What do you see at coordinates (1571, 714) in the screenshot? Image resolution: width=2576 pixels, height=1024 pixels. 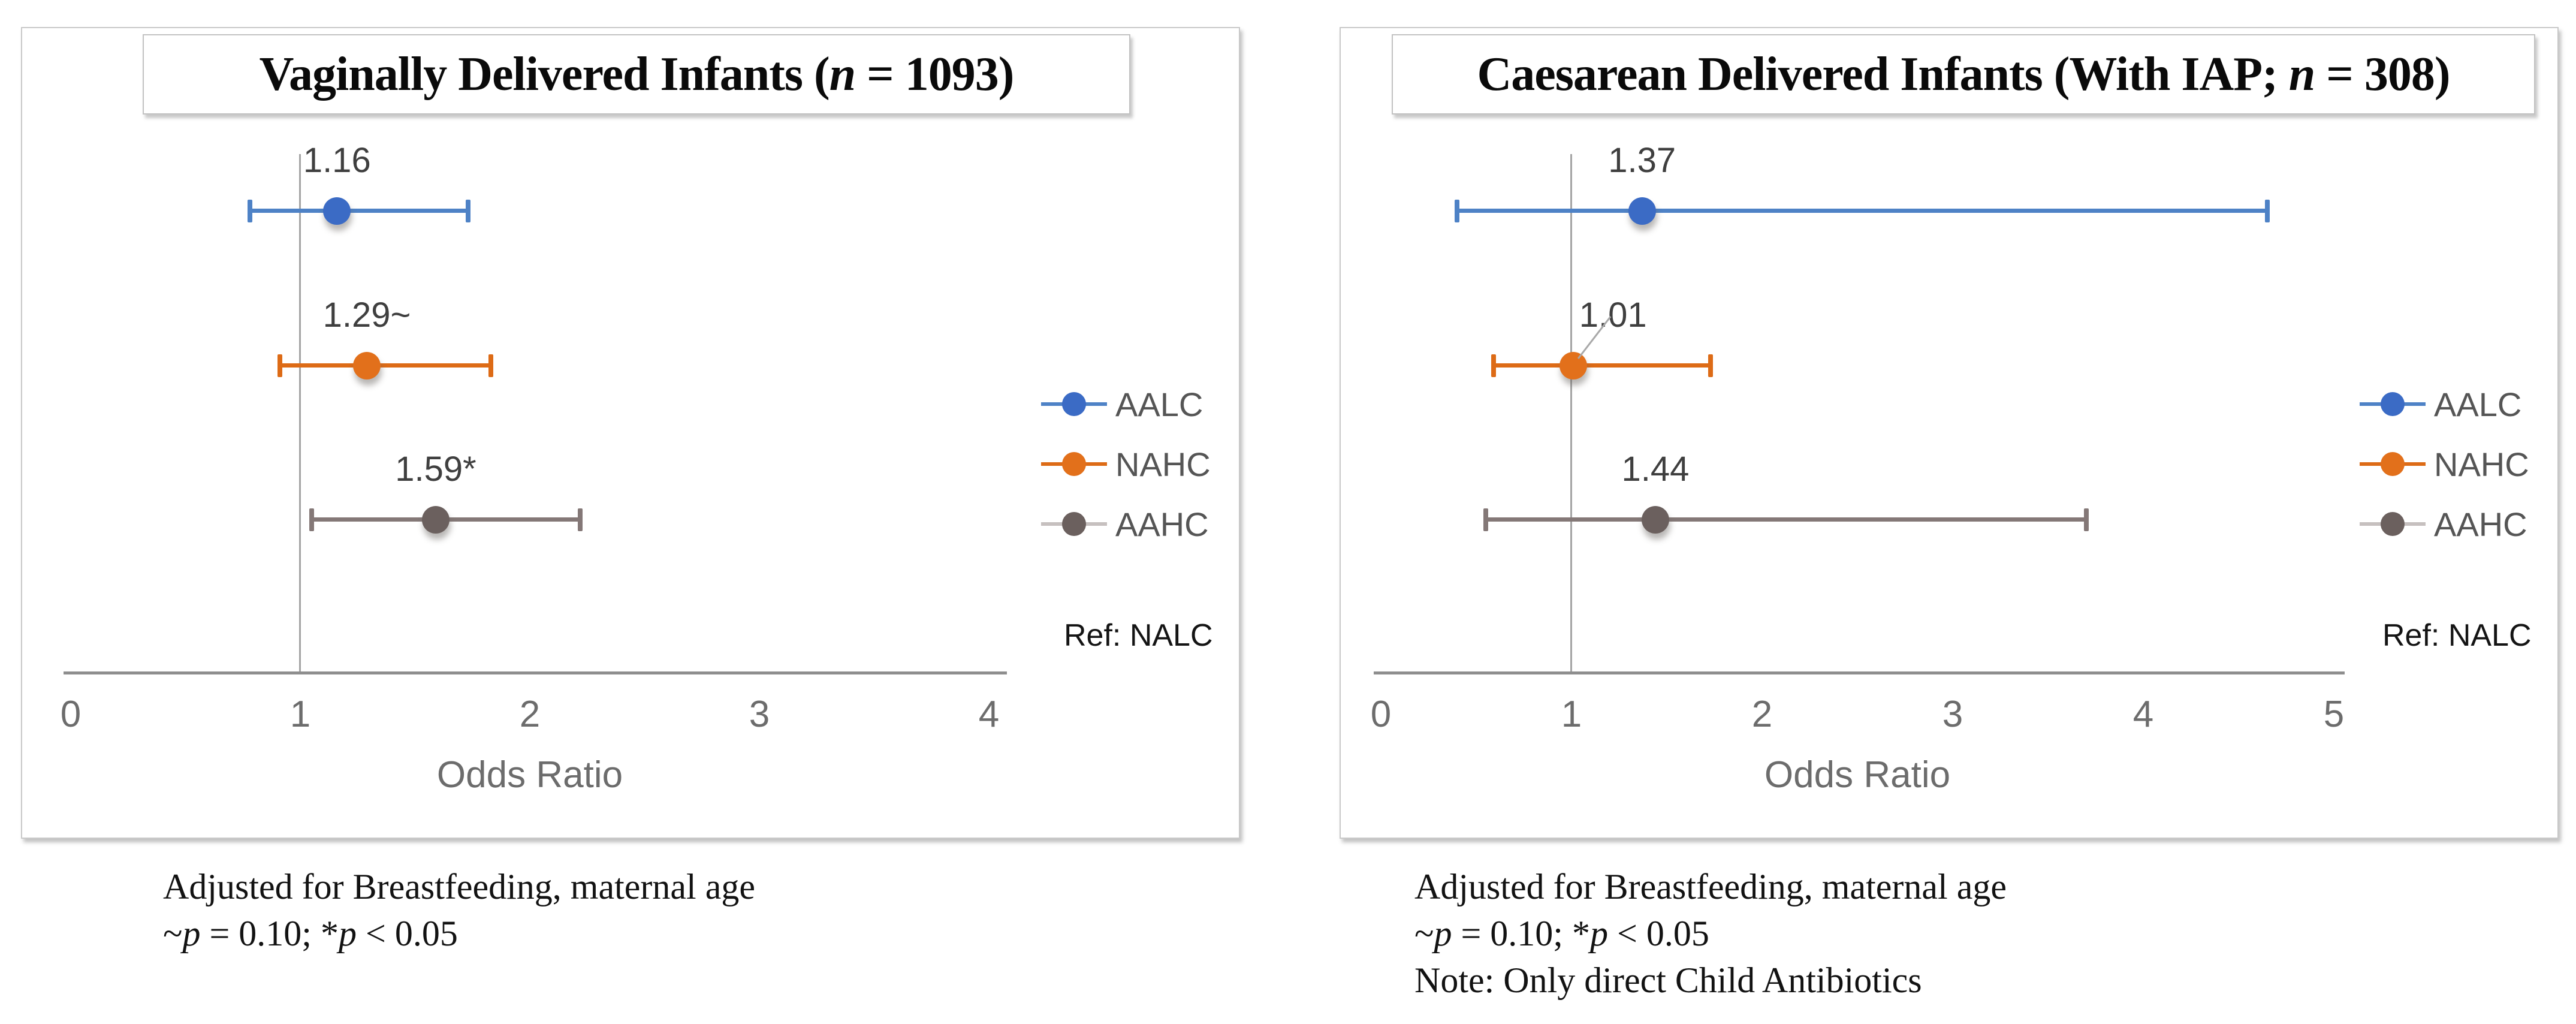 I see `x-tick-label: 1` at bounding box center [1571, 714].